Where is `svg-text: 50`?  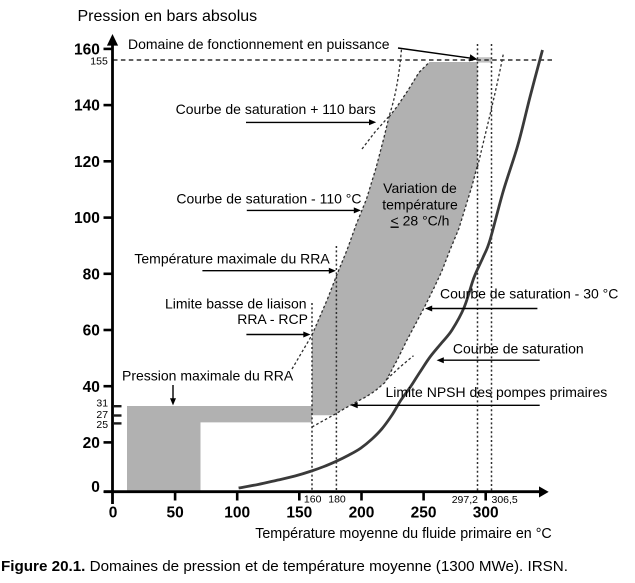 svg-text: 50 is located at coordinates (174, 513).